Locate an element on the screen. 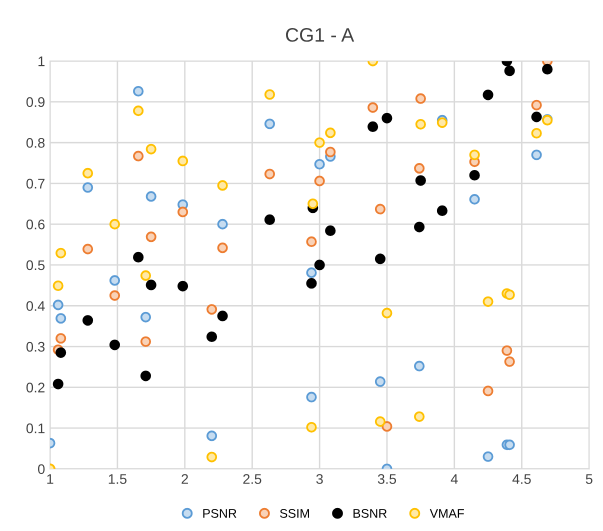 The height and width of the screenshot is (531, 603). y-tick-label: 0.6 is located at coordinates (35, 225).